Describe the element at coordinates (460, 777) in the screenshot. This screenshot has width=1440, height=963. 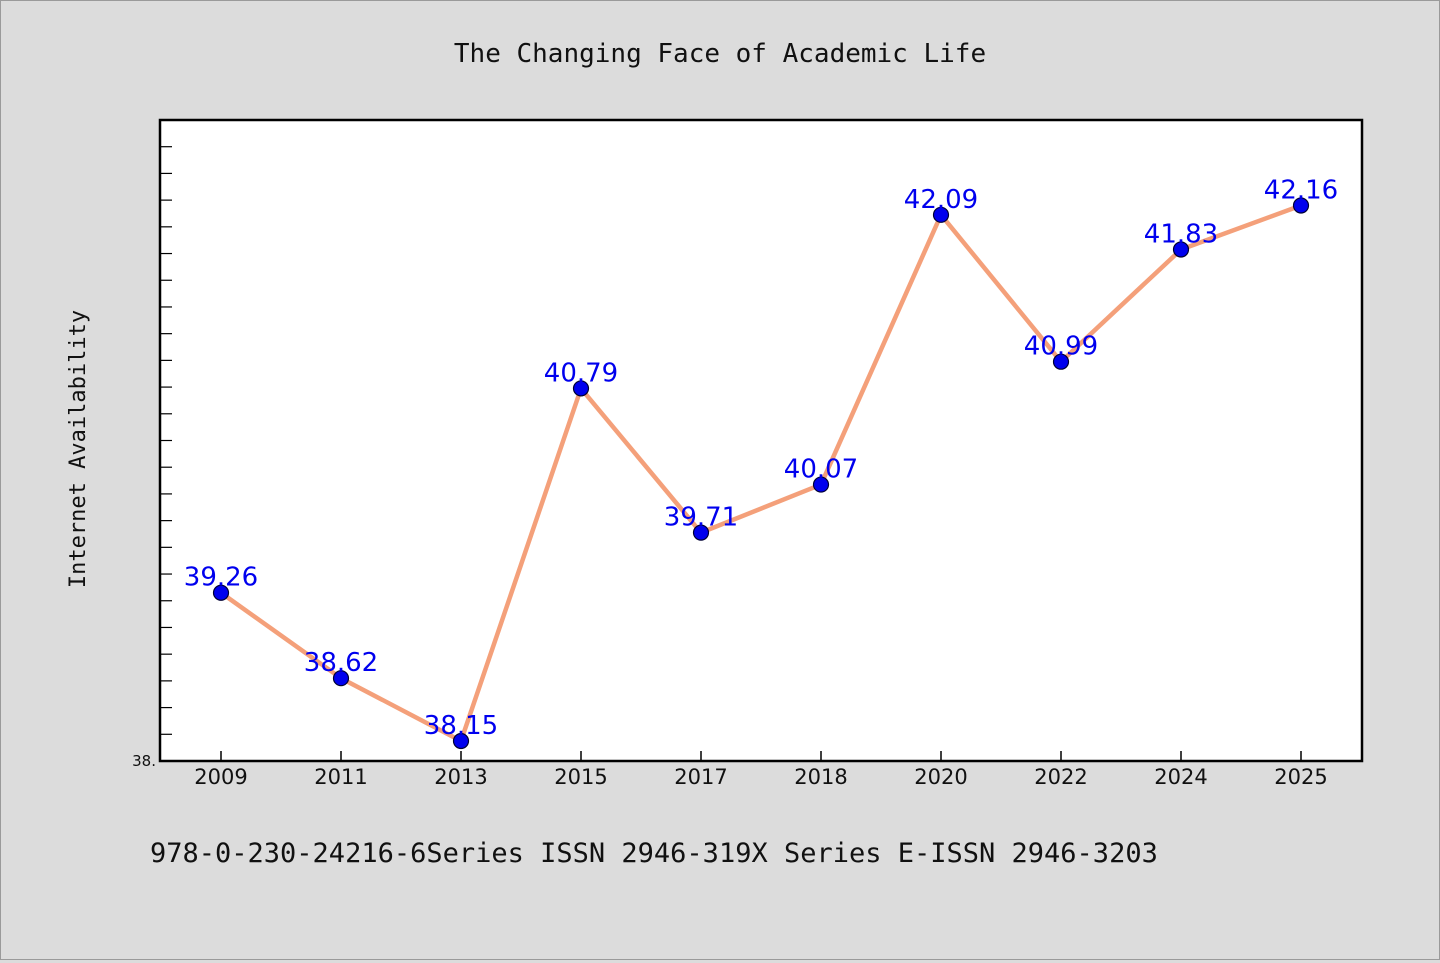
I see `x-tick-label: 2013` at that location.